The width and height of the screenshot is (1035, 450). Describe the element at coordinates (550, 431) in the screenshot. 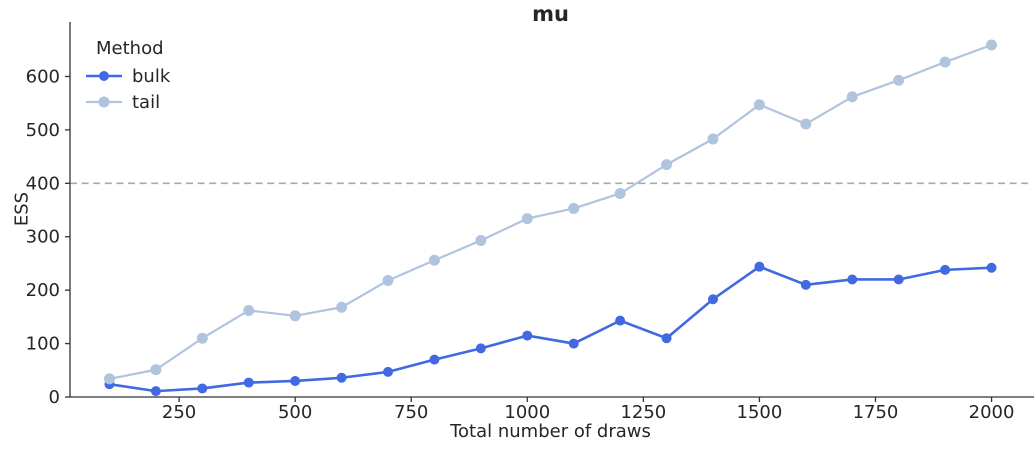

I see `x-axis-label: Total number of draws` at that location.